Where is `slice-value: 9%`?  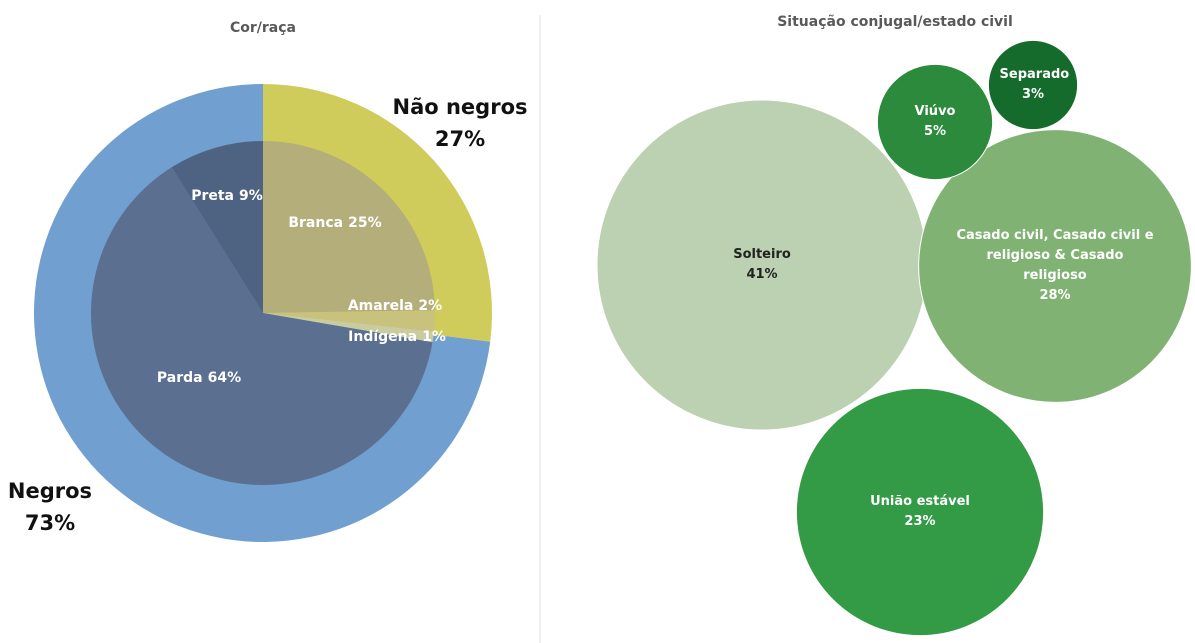 slice-value: 9% is located at coordinates (251, 196).